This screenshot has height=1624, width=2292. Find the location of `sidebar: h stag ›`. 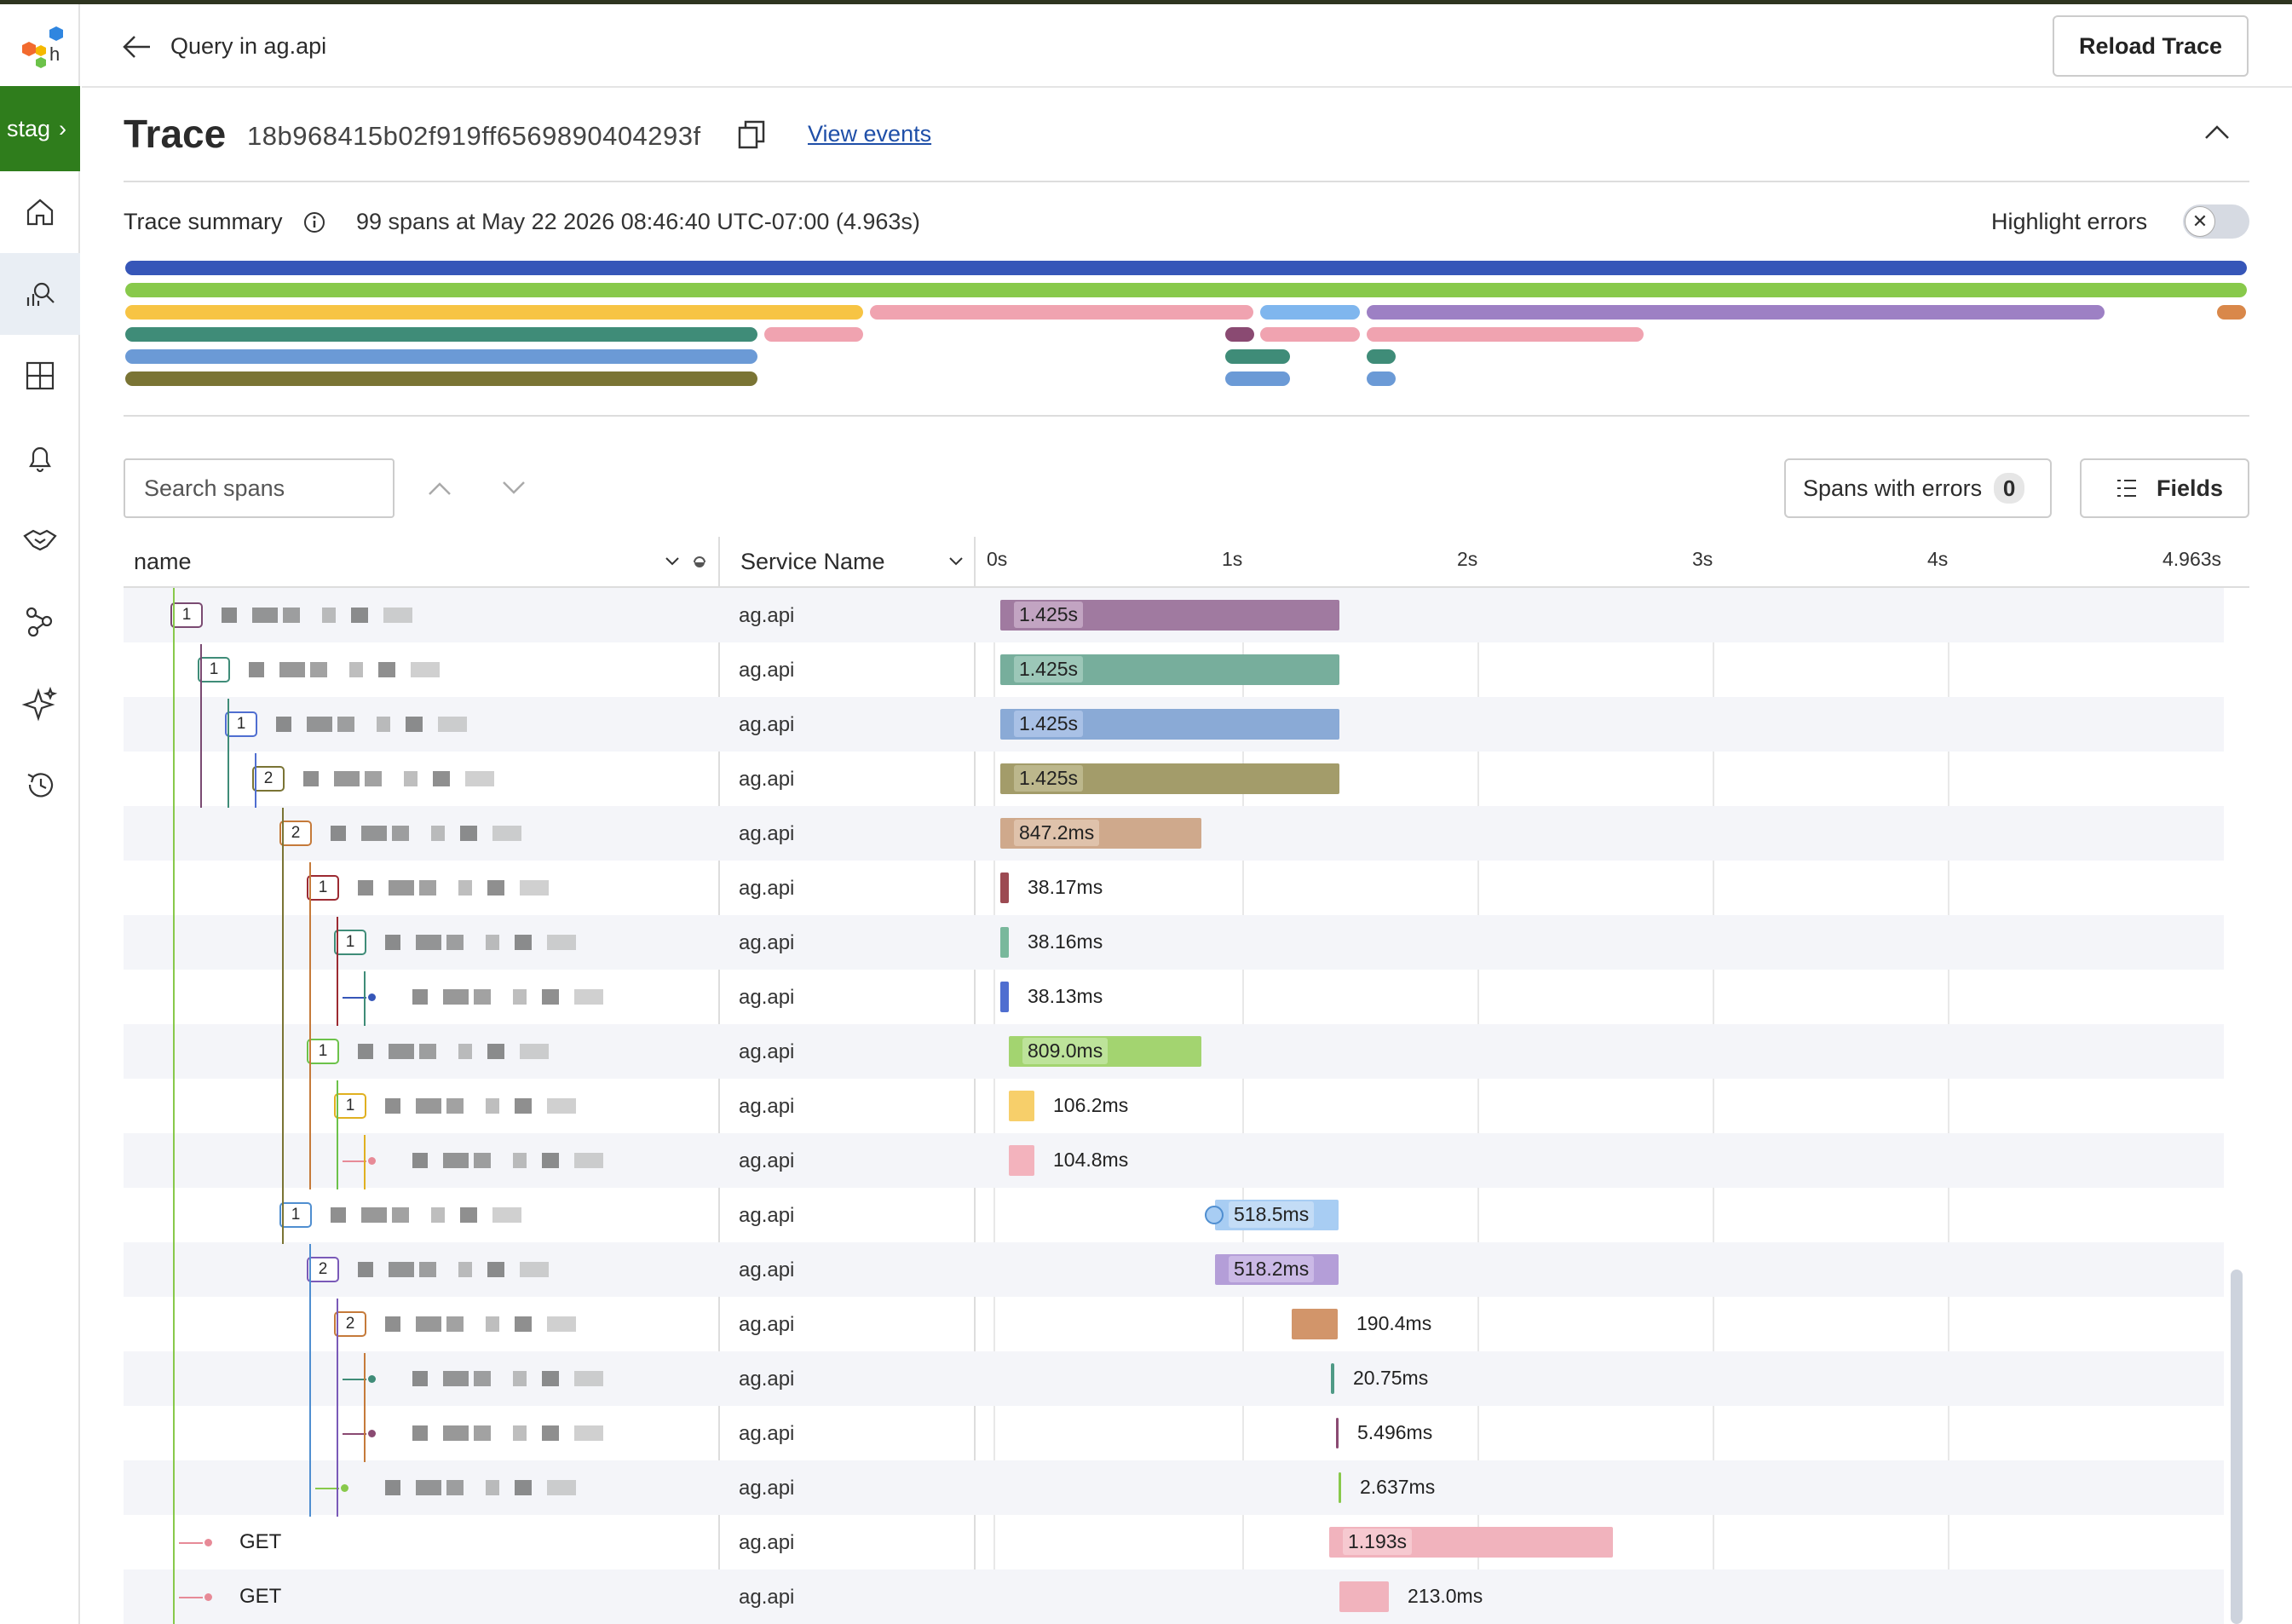

sidebar: h stag › is located at coordinates (40, 814).